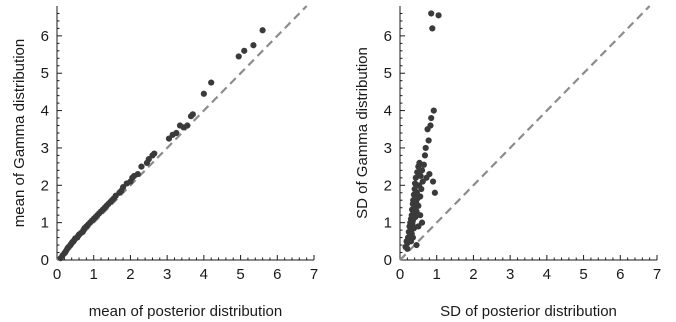 The width and height of the screenshot is (676, 322). I want to click on left-y-tick-label: 0, so click(45, 260).